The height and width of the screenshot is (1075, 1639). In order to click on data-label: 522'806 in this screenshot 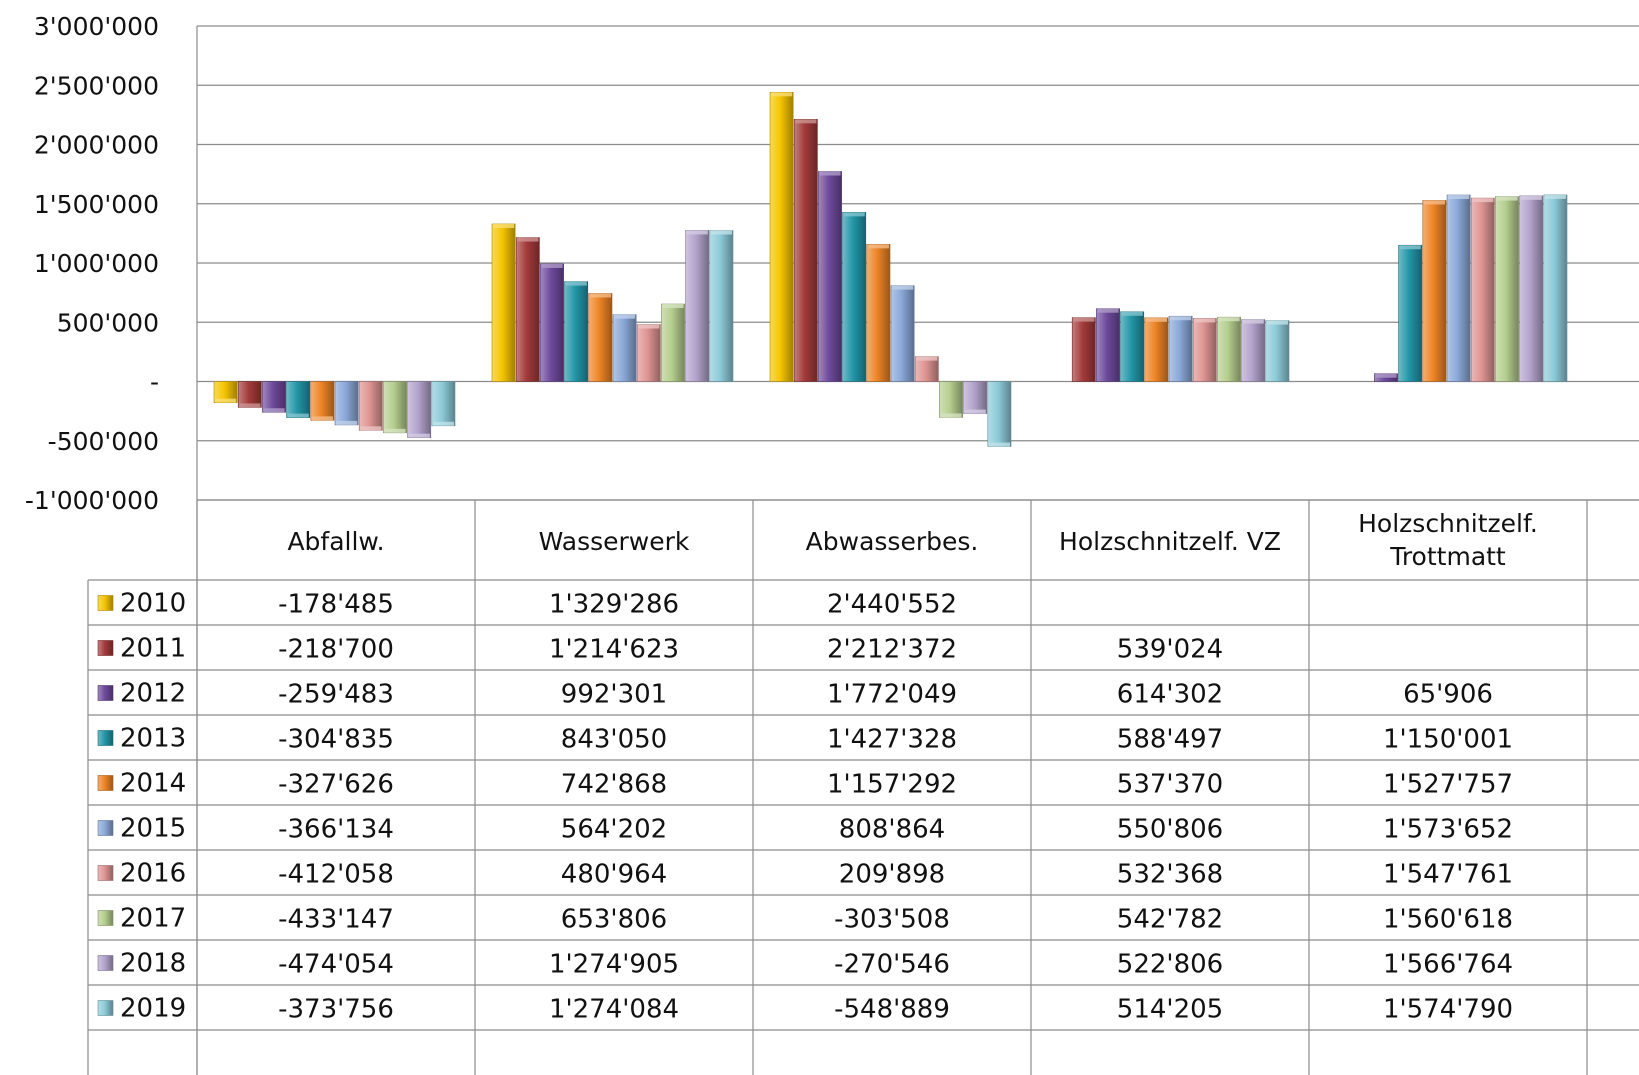, I will do `click(1170, 965)`.